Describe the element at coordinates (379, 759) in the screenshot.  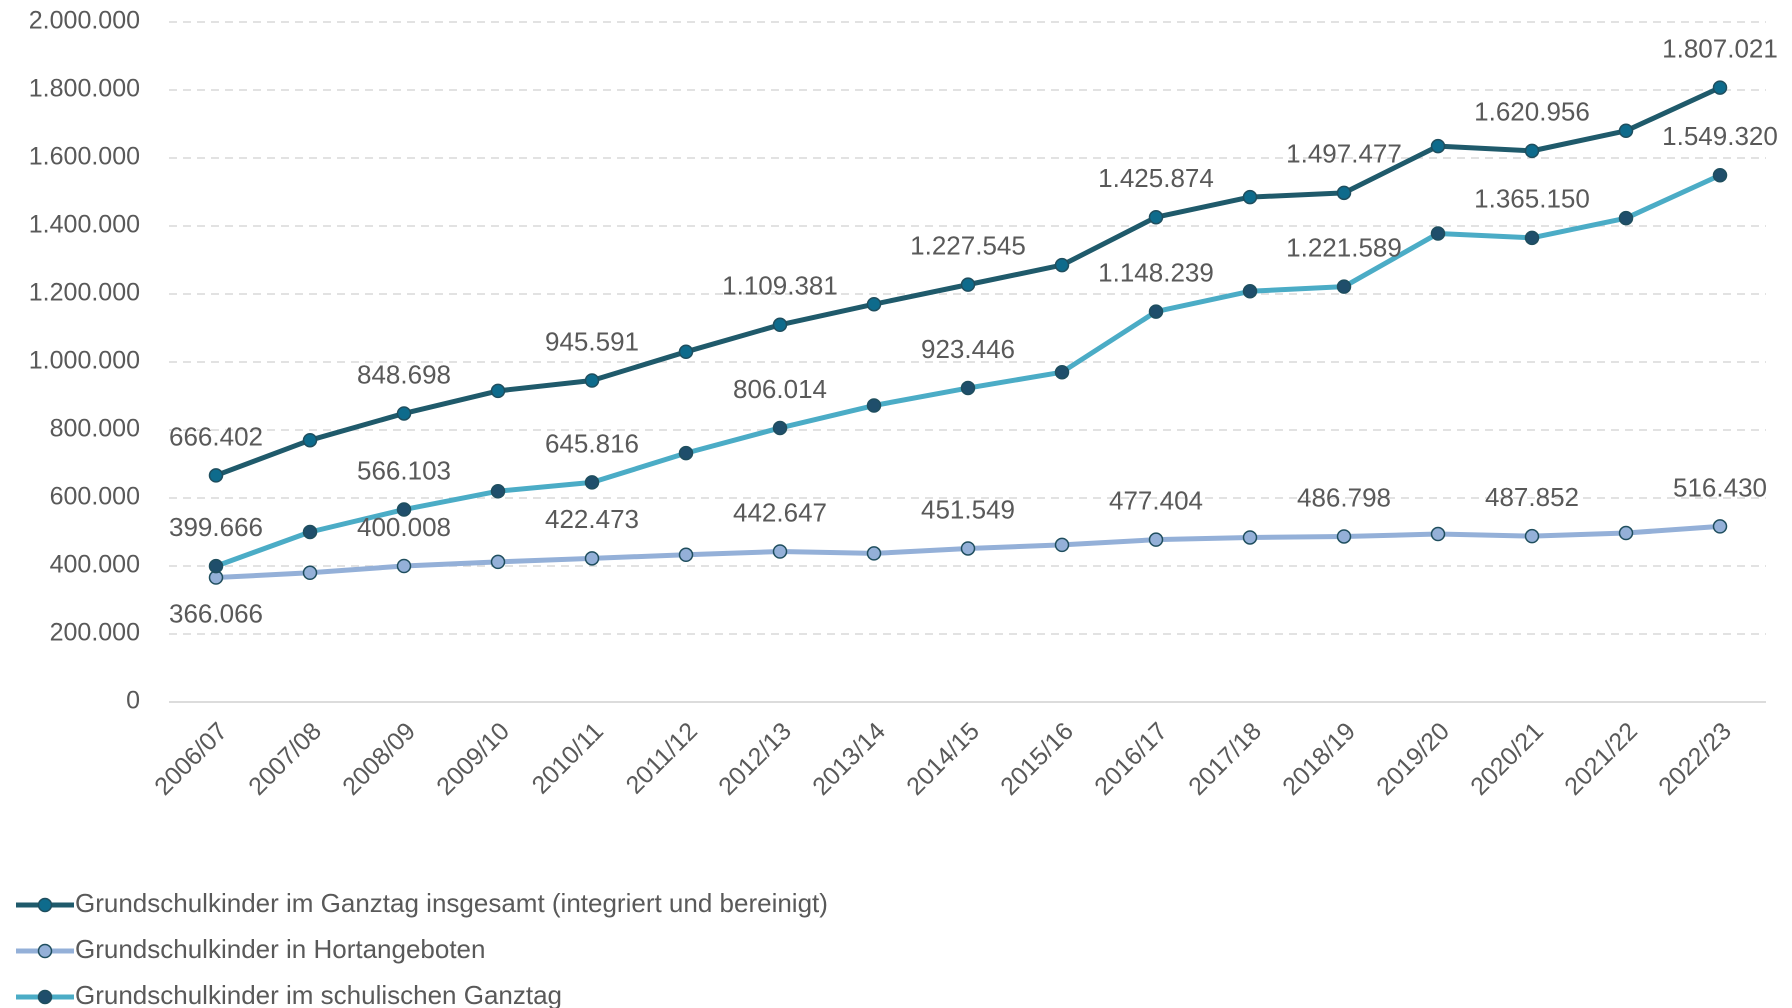
I see `x-tick-label: 2008/09` at that location.